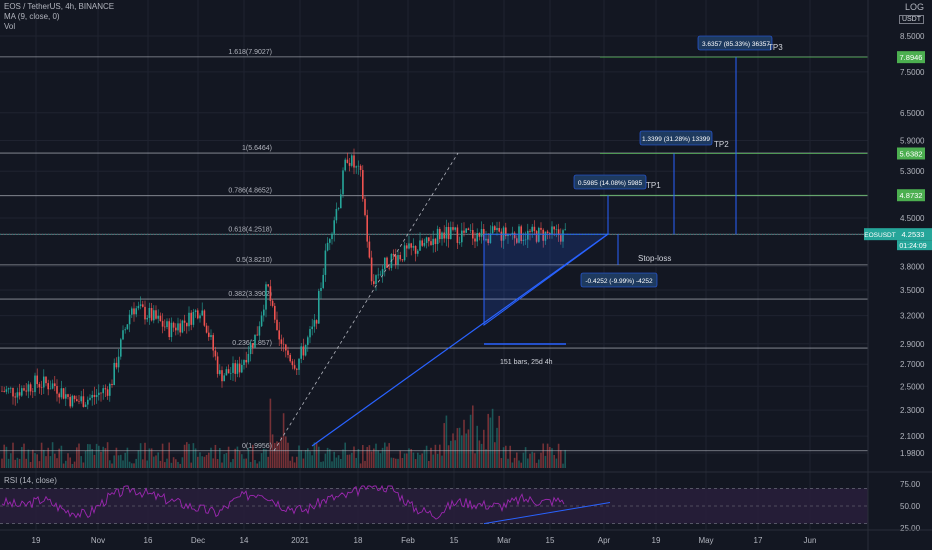 This screenshot has width=932, height=550. What do you see at coordinates (912, 266) in the screenshot?
I see `price-tick-label: 3.8000` at bounding box center [912, 266].